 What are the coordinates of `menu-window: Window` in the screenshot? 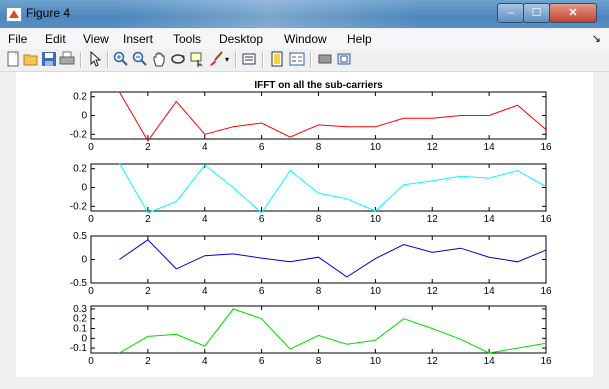 It's located at (305, 39).